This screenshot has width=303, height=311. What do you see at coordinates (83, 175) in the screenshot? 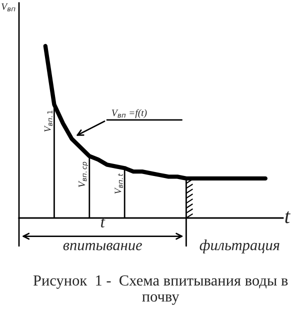
I see `annotation: V$_{вп.ср}$` at bounding box center [83, 175].